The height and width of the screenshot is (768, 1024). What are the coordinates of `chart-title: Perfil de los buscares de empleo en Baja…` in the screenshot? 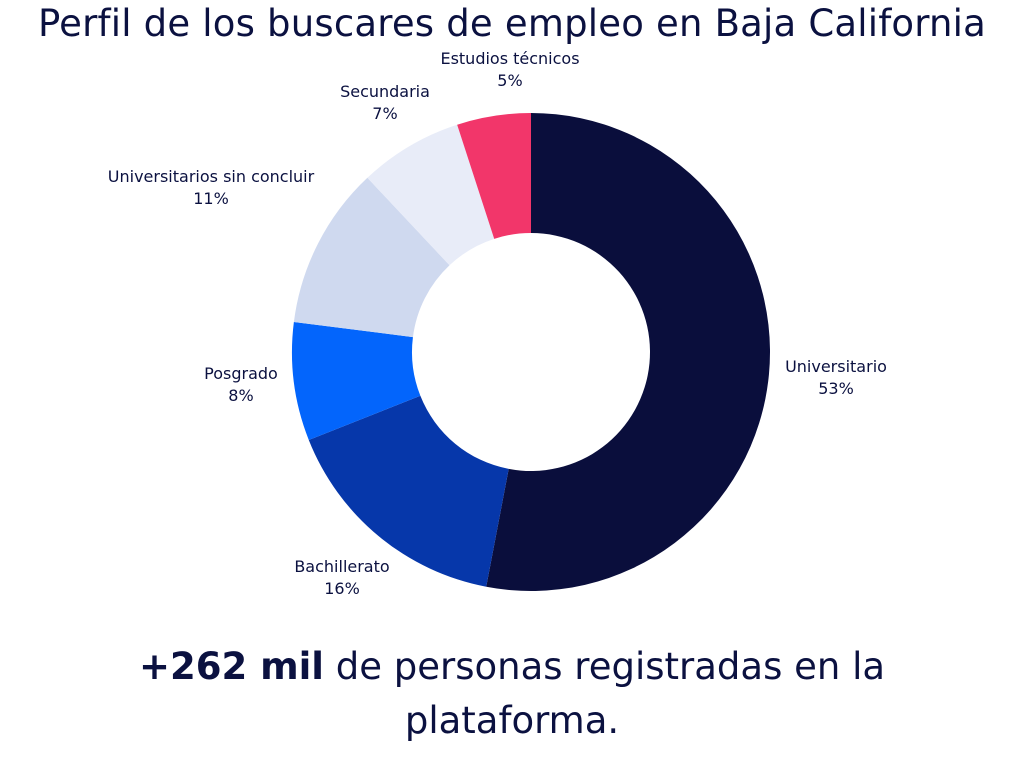 It's located at (512, 23).